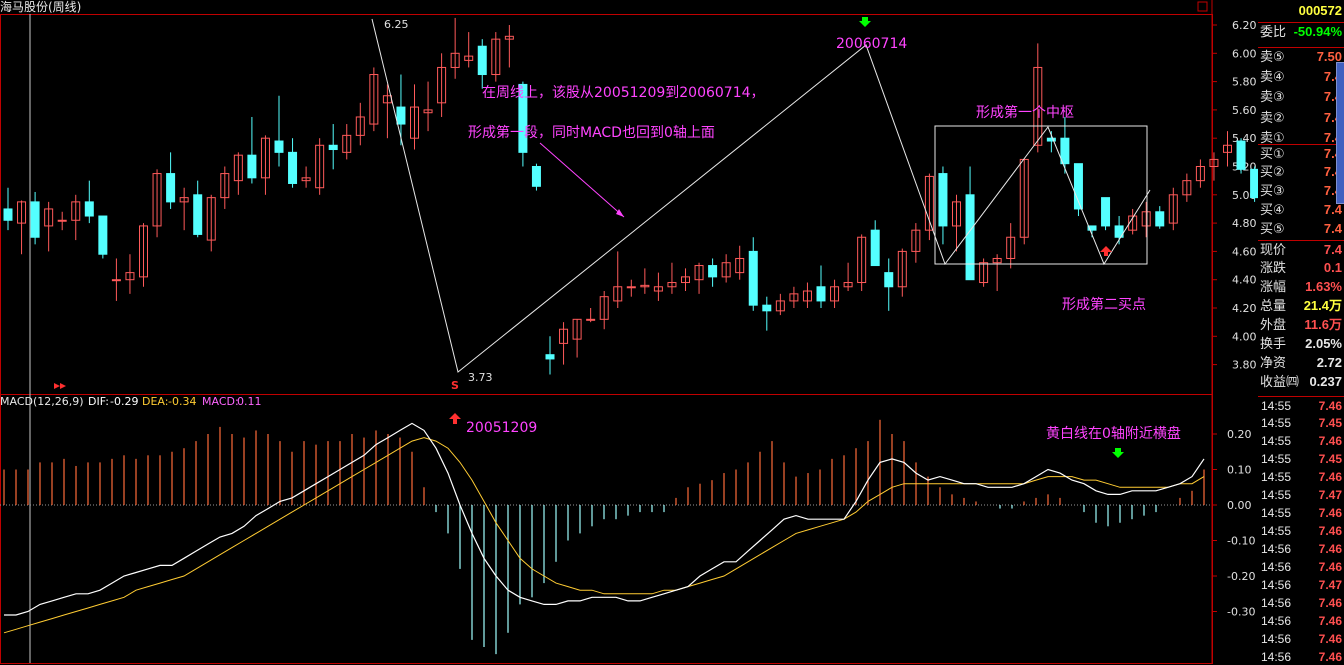 This screenshot has height=665, width=1344. I want to click on price-tick-label: 4.60, so click(1244, 251).